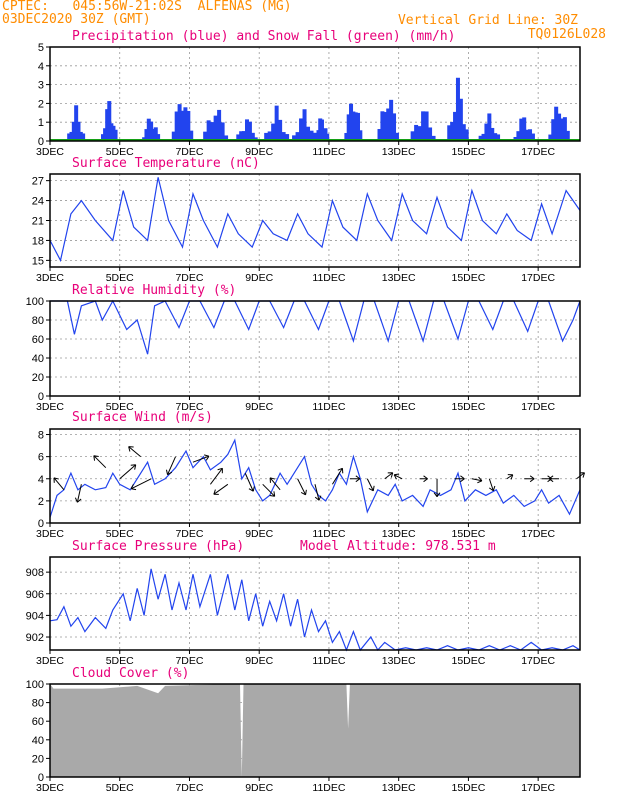  I want to click on rh-x-tick-label: 11DEC, so click(328, 407).